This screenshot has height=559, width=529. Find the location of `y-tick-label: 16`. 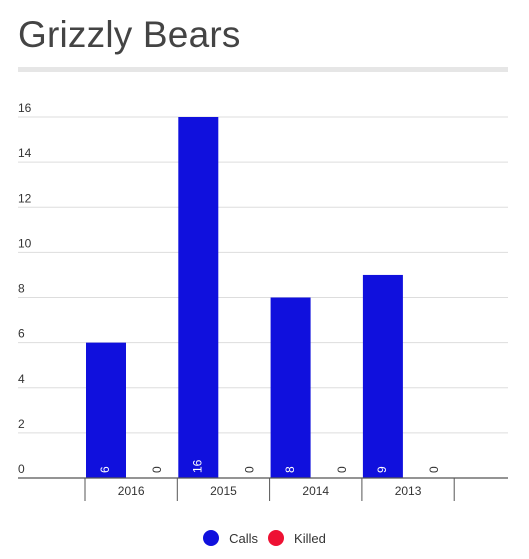

y-tick-label: 16 is located at coordinates (25, 108).